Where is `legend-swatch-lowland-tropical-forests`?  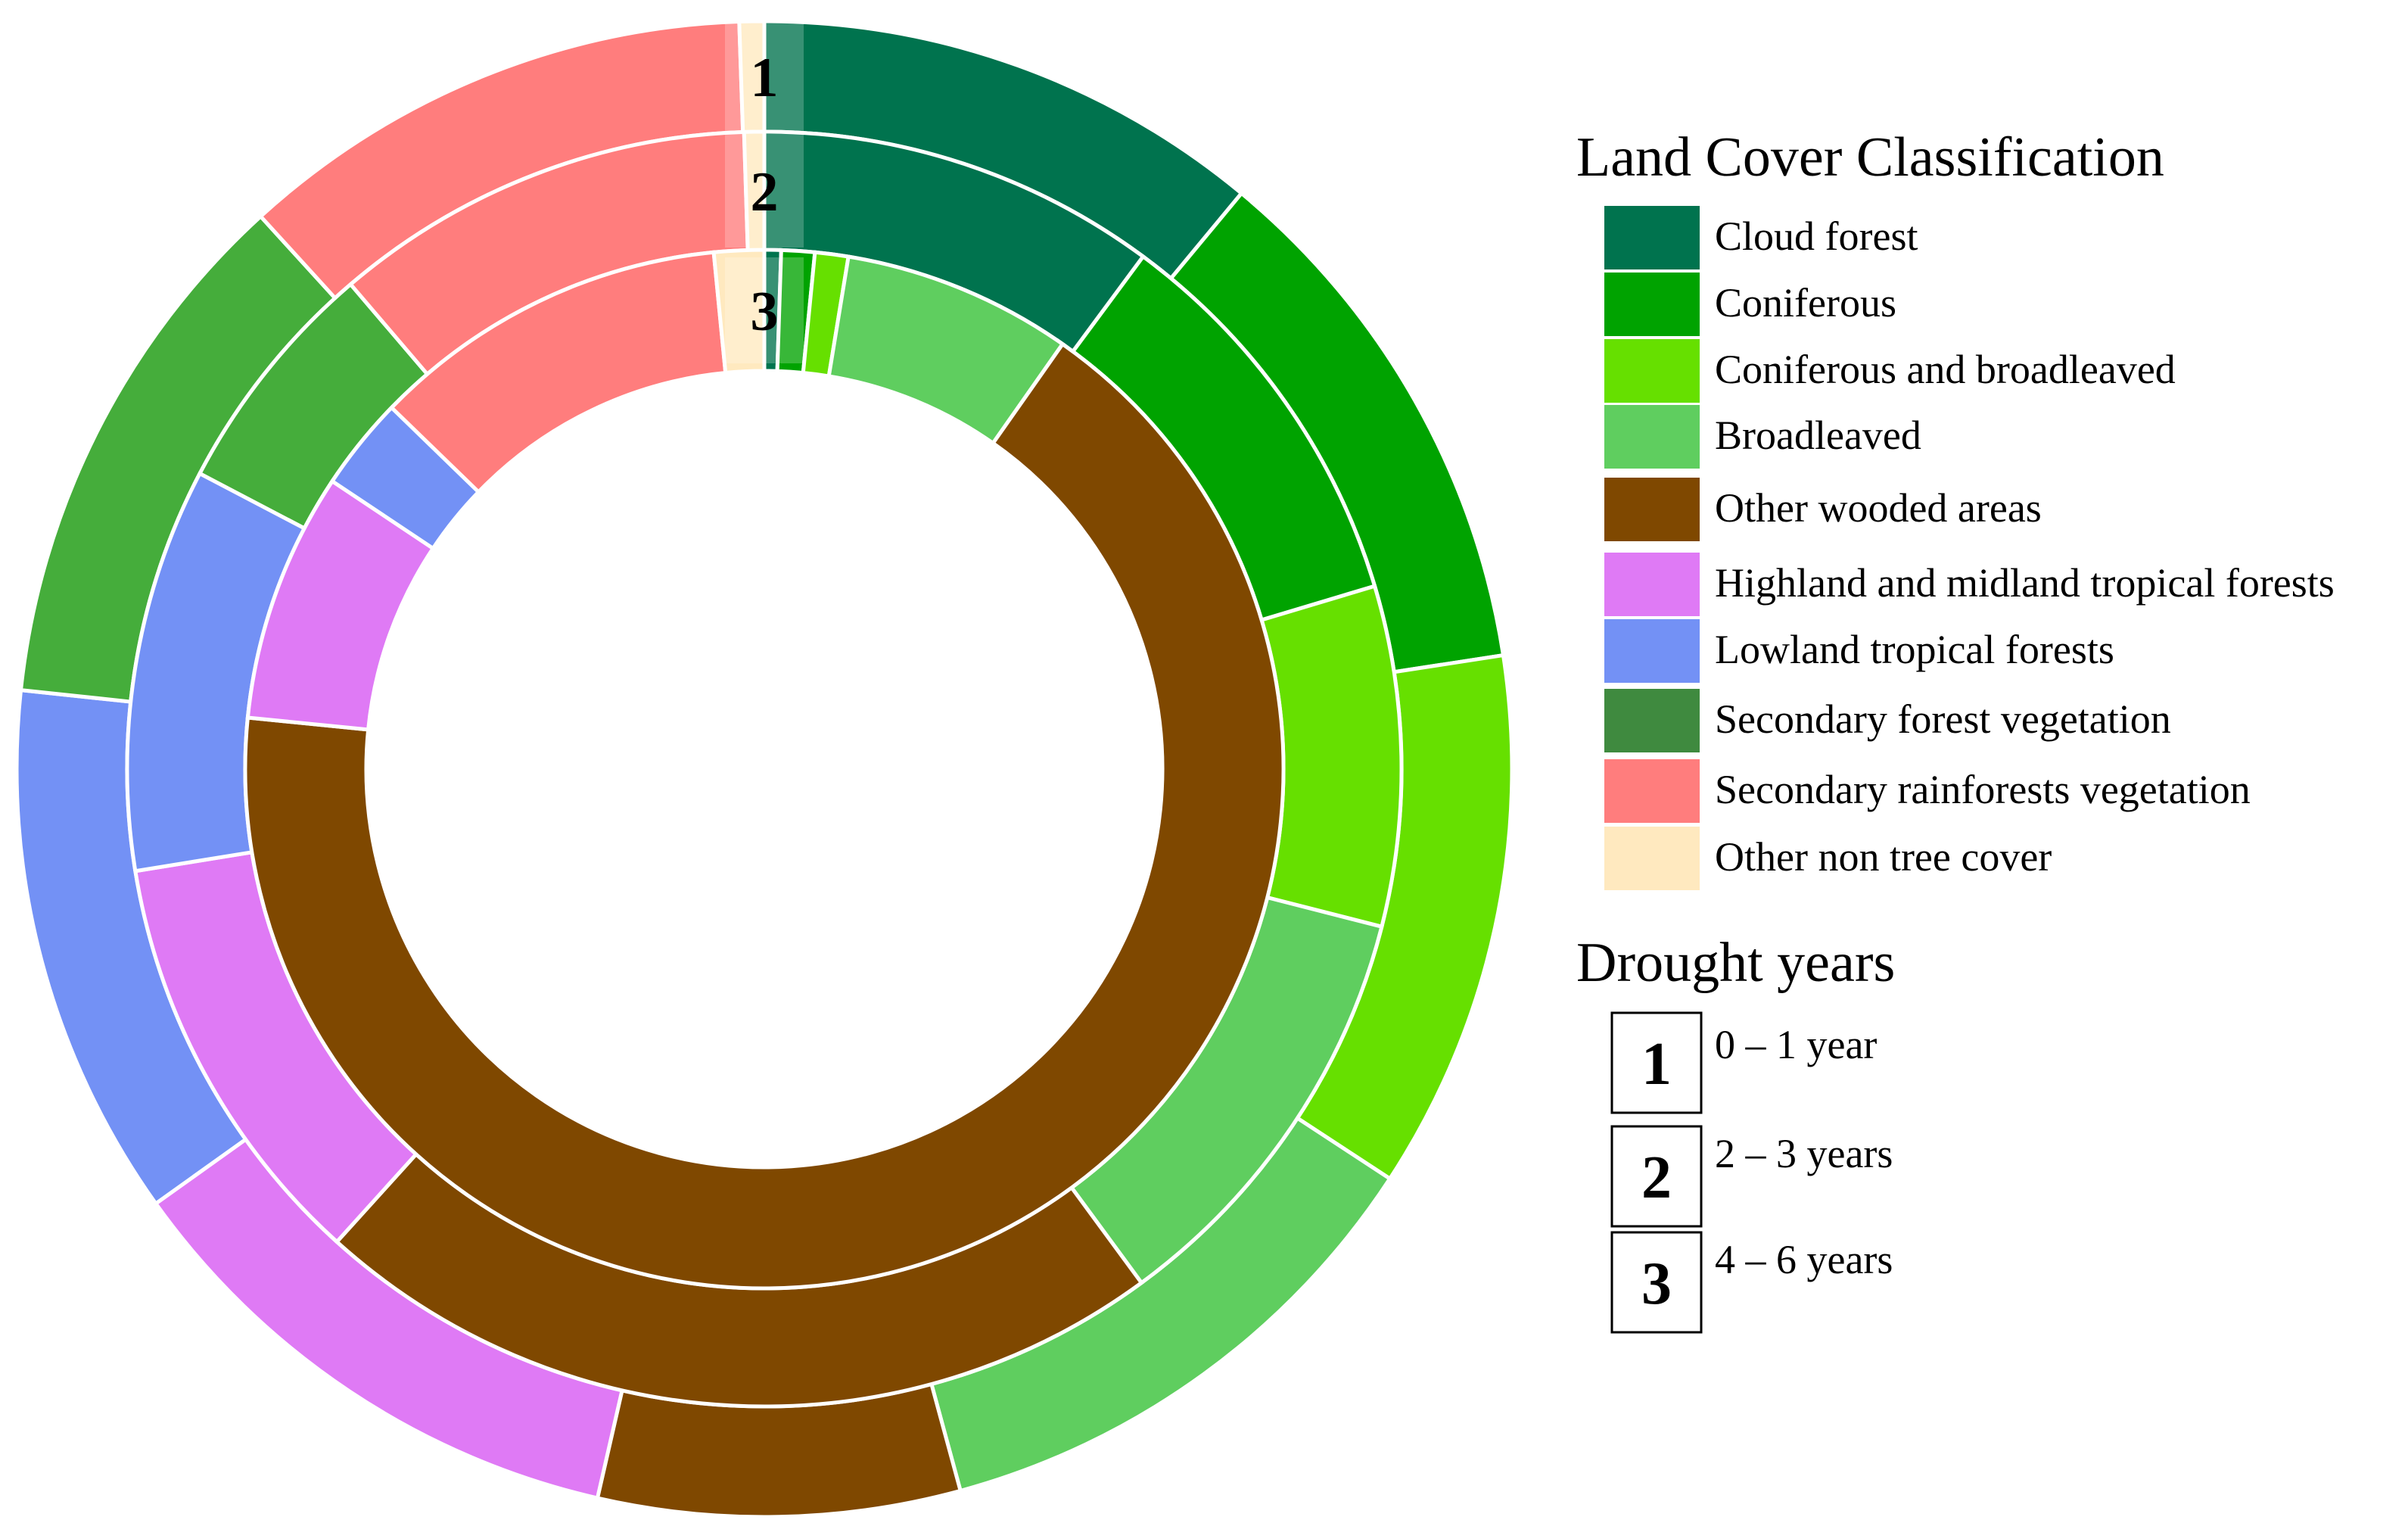 legend-swatch-lowland-tropical-forests is located at coordinates (1652, 651).